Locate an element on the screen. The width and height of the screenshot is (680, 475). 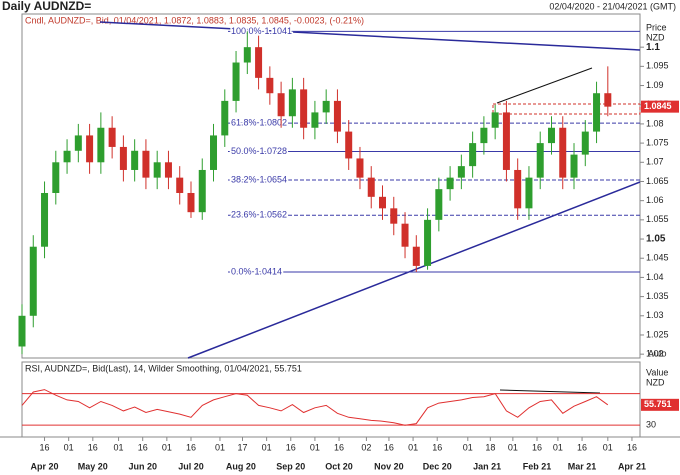
divergence-line is located at coordinates (550, 391).